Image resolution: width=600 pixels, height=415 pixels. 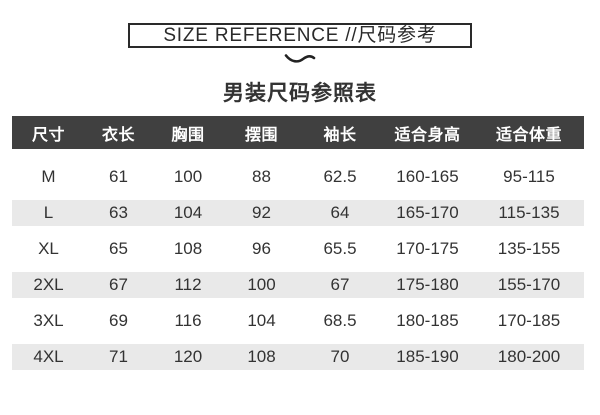 What do you see at coordinates (298, 177) in the screenshot?
I see `table-row-m: M 61 100 88 62.5 160-165 95-115` at bounding box center [298, 177].